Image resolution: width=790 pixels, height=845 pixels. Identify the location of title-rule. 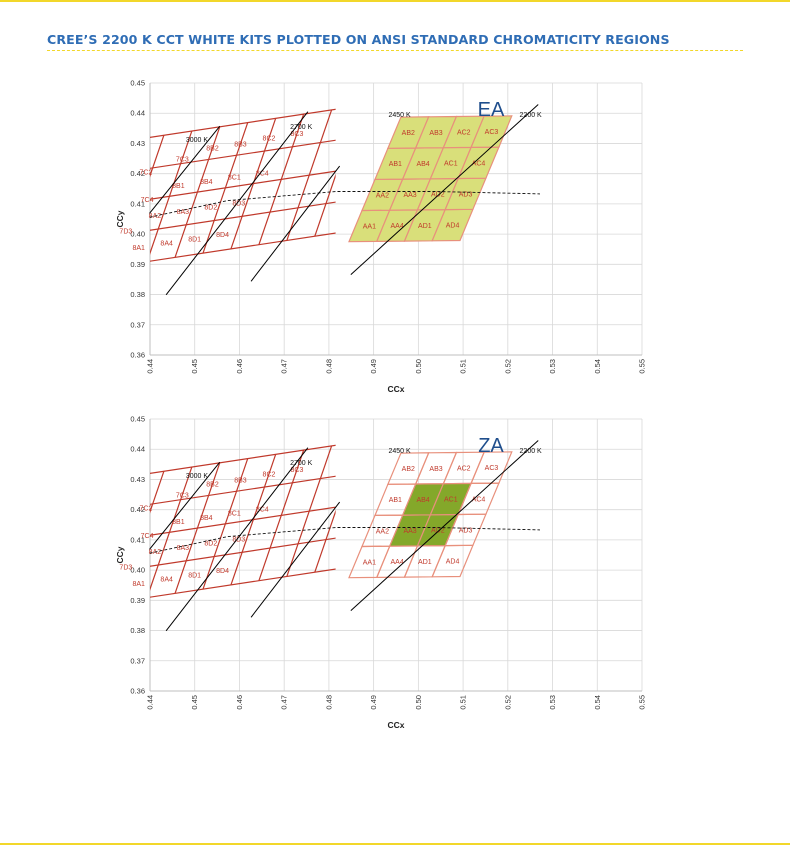
(395, 50).